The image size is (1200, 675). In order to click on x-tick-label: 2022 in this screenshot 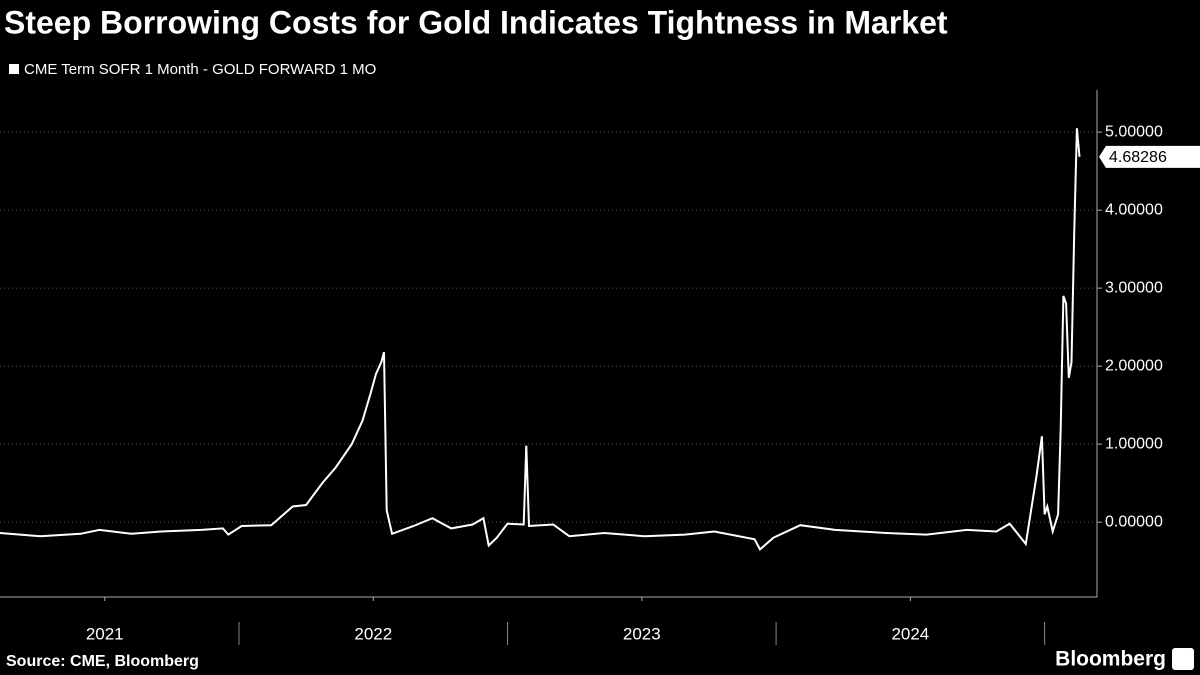, I will do `click(373, 633)`.